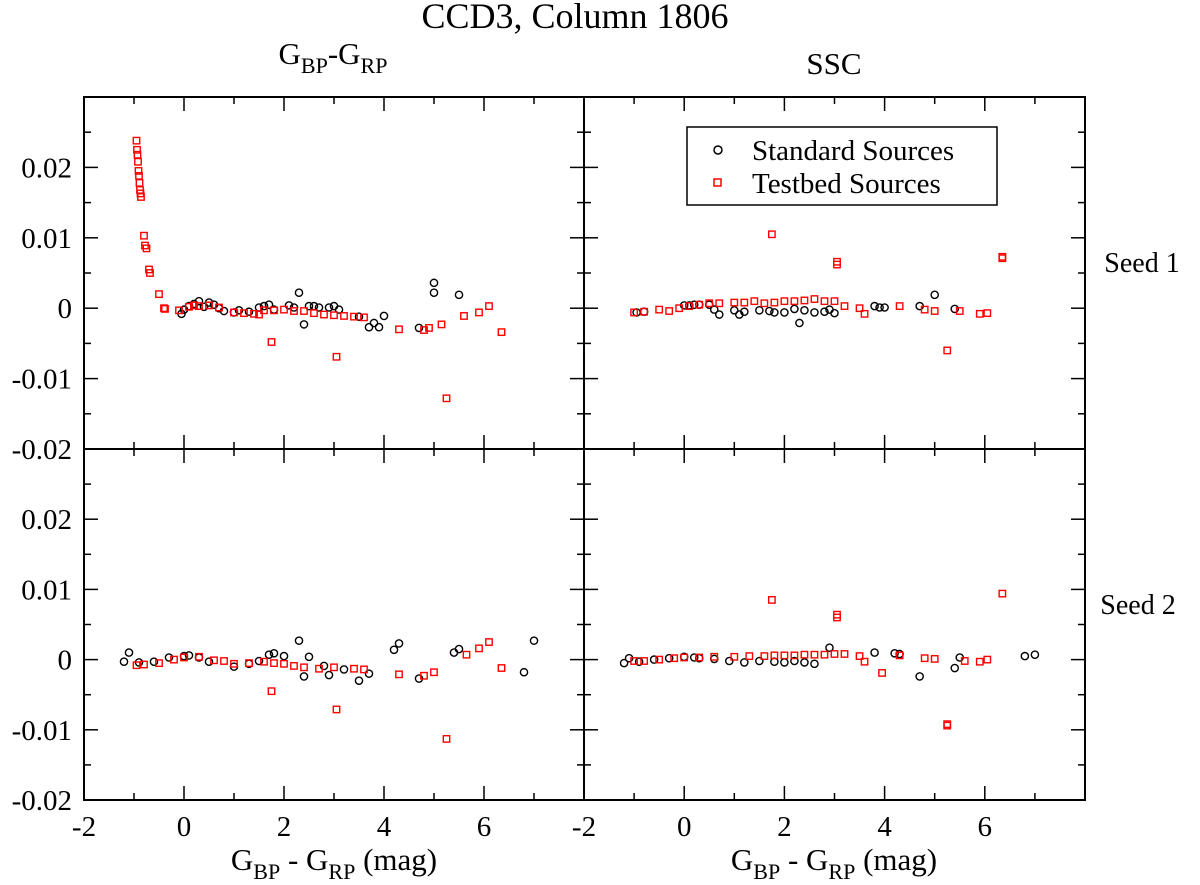 This screenshot has width=1200, height=885. Describe the element at coordinates (842, 166) in the screenshot. I see `legend: Standard Sources Testbed Sources` at that location.